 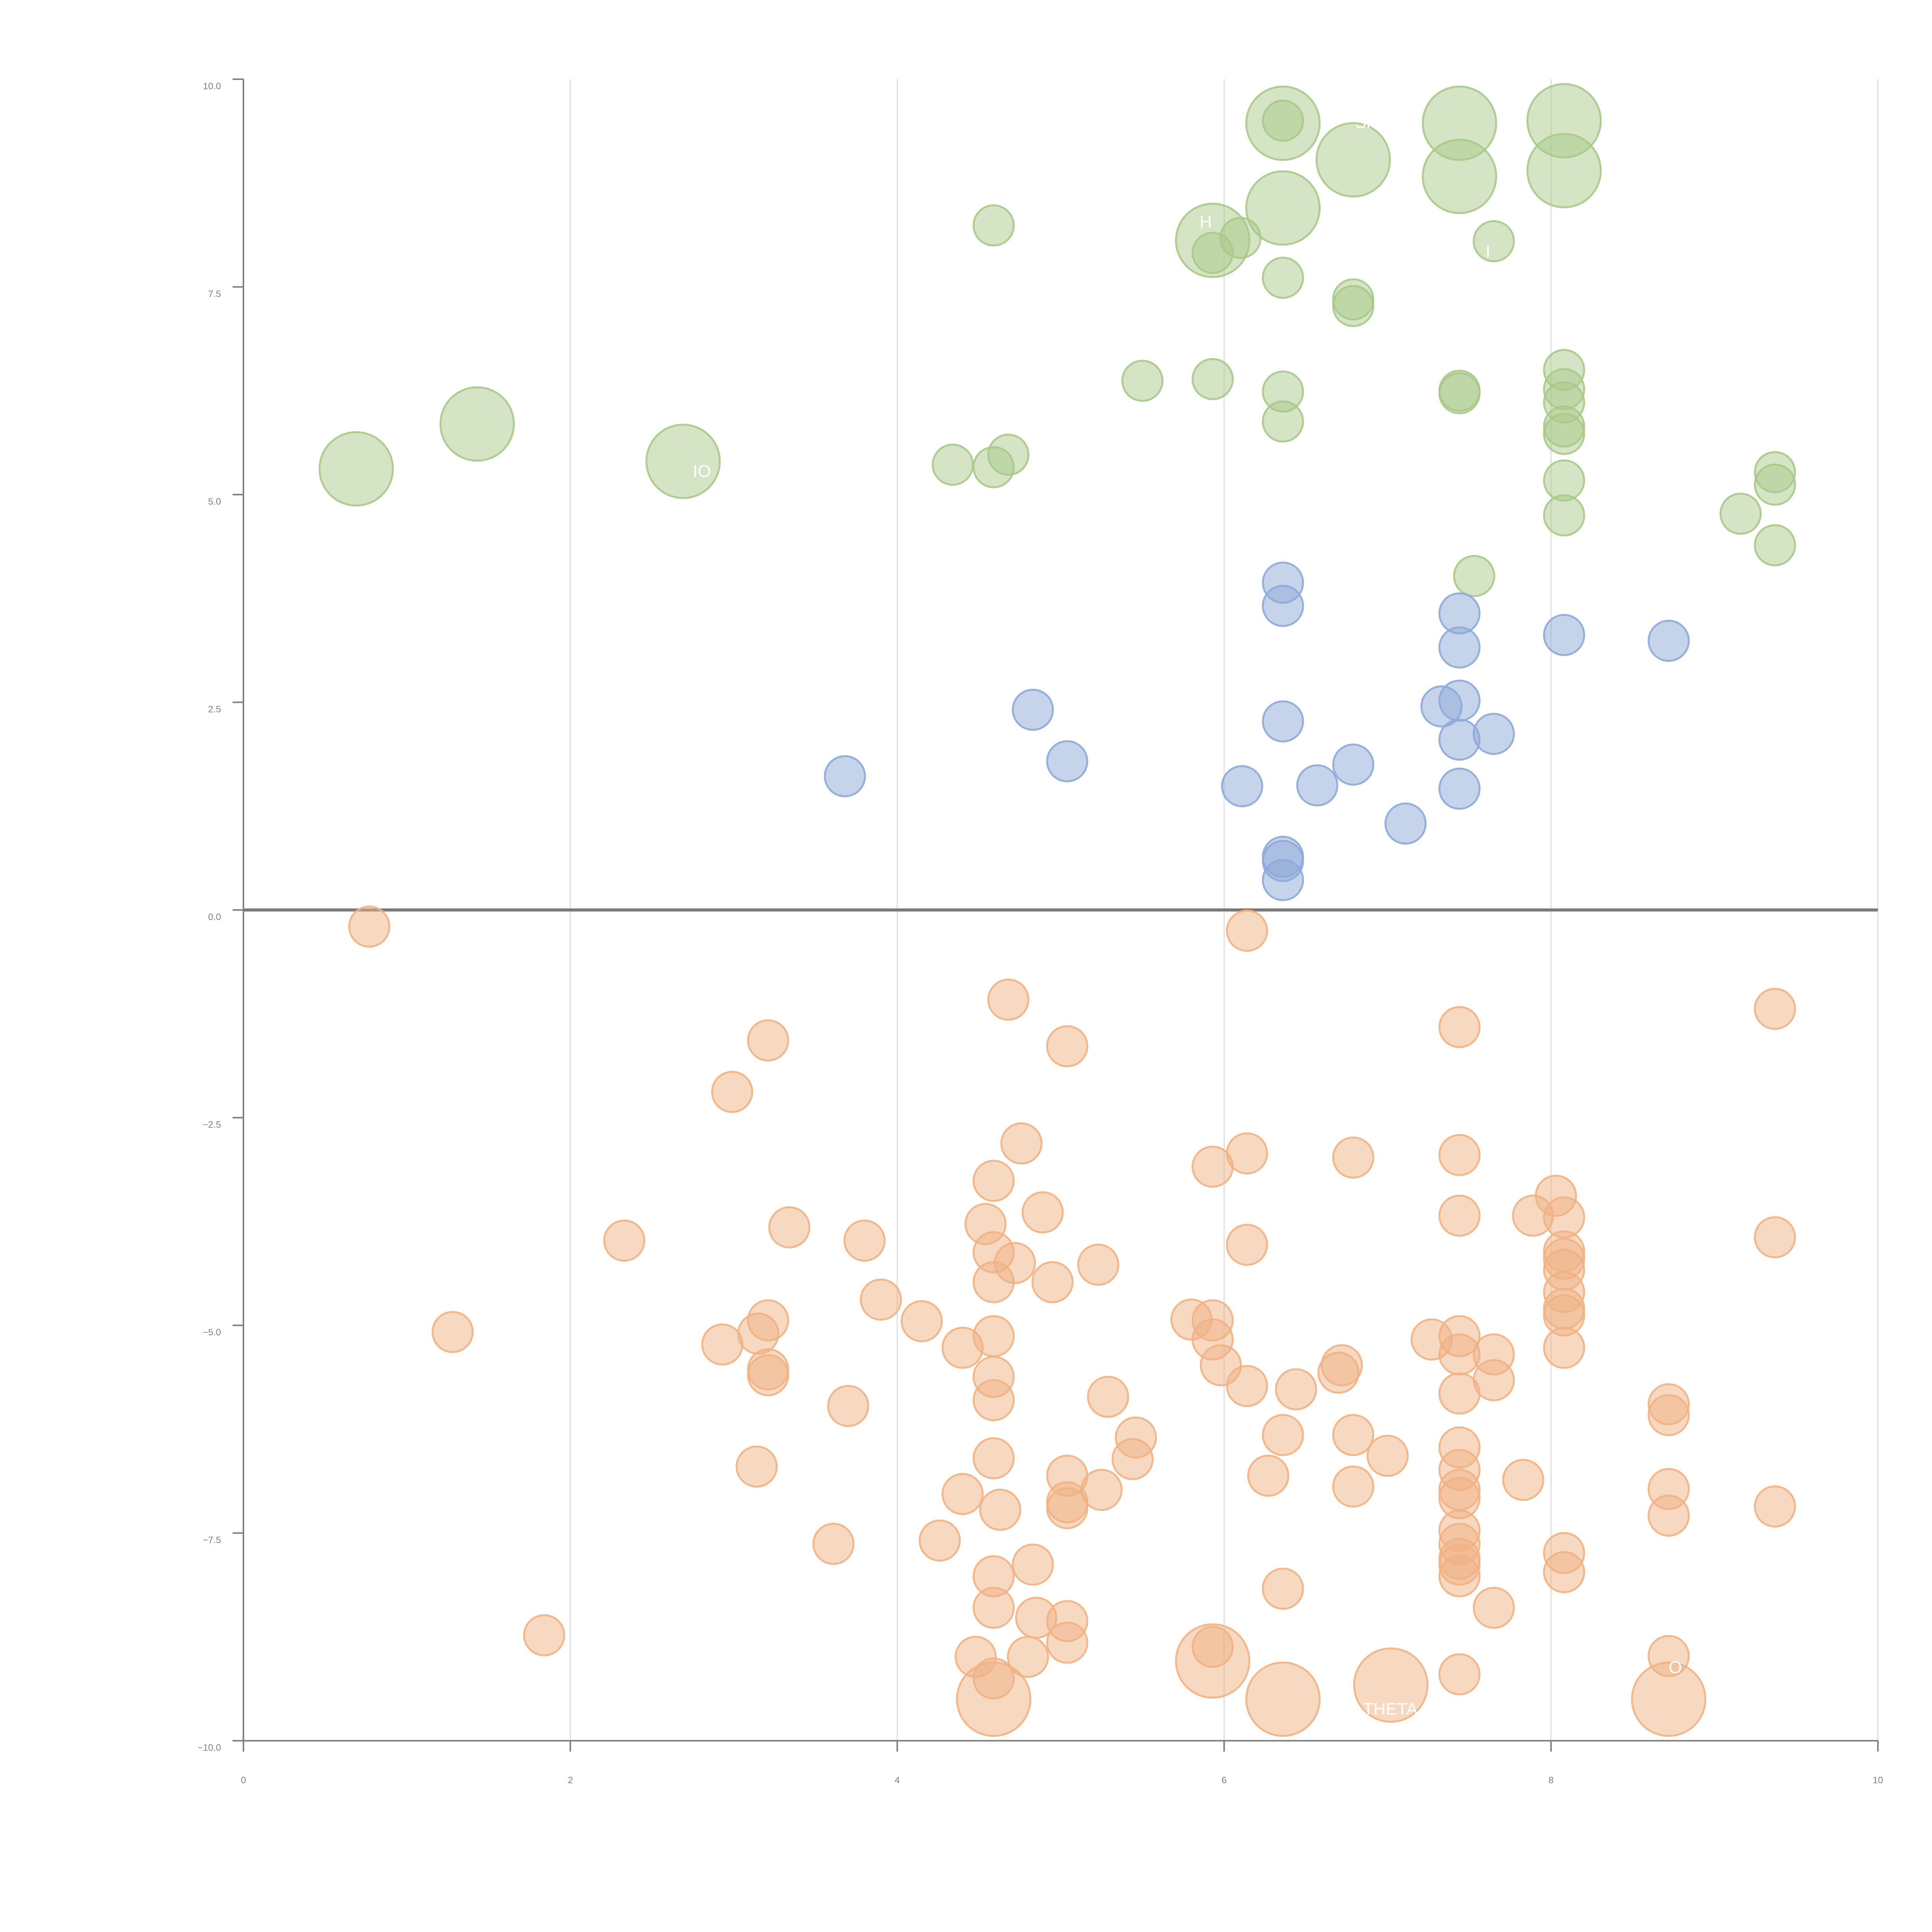 I want to click on y-tick-label: −2.5, so click(x=212, y=1125).